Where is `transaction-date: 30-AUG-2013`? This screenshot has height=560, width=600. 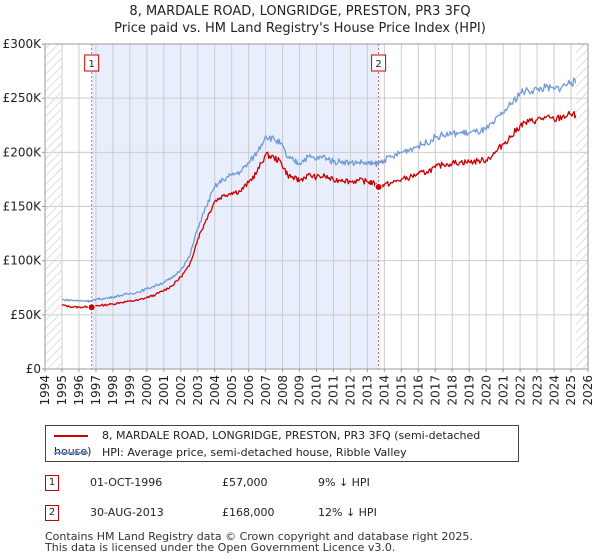 transaction-date: 30-AUG-2013 is located at coordinates (127, 512).